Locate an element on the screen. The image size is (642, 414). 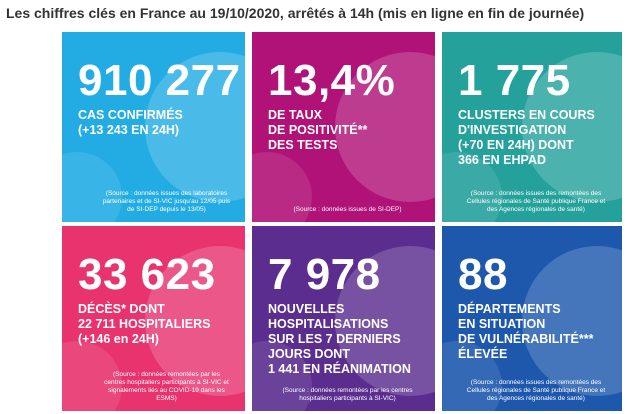
label-line: DE POSITIVITÉ** is located at coordinates (318, 130).